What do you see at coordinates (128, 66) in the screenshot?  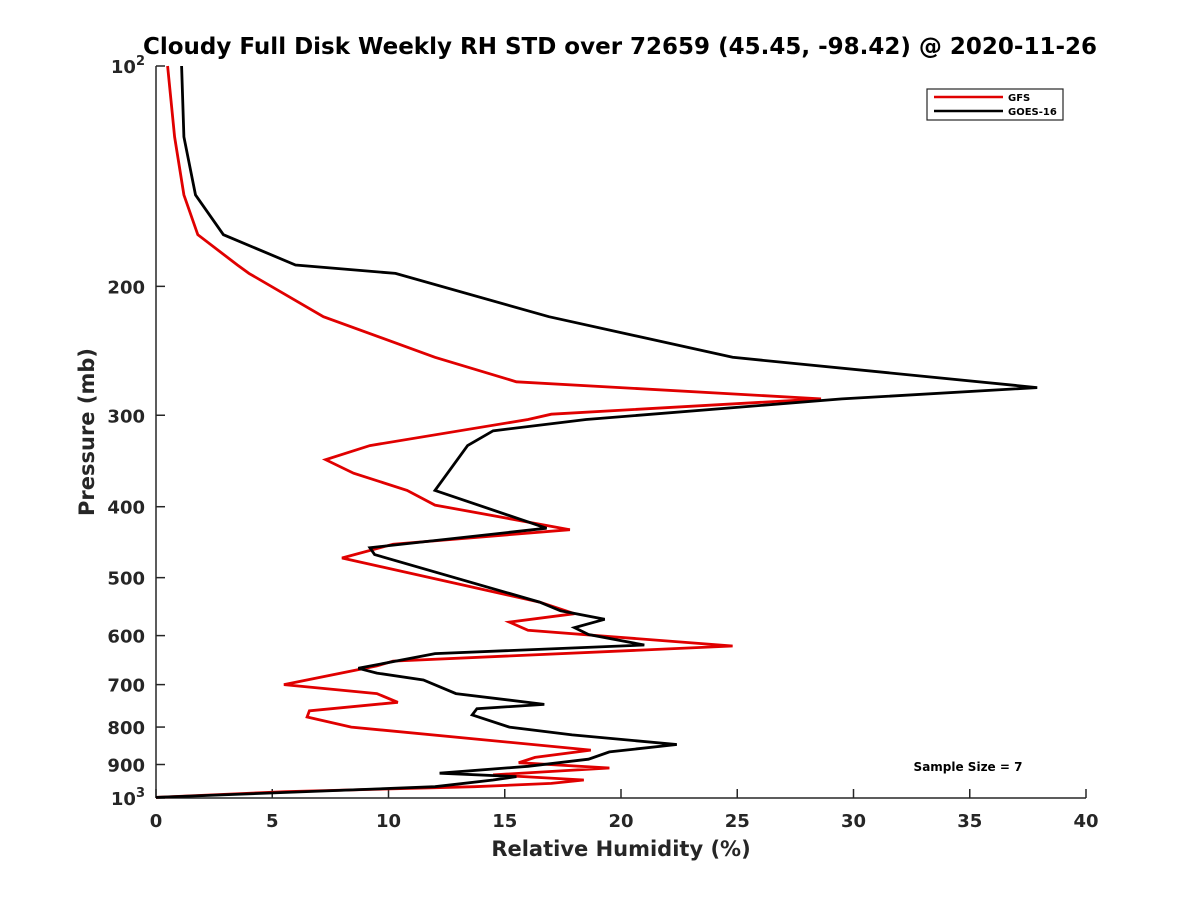 I see `y-tick-label: 10²` at bounding box center [128, 66].